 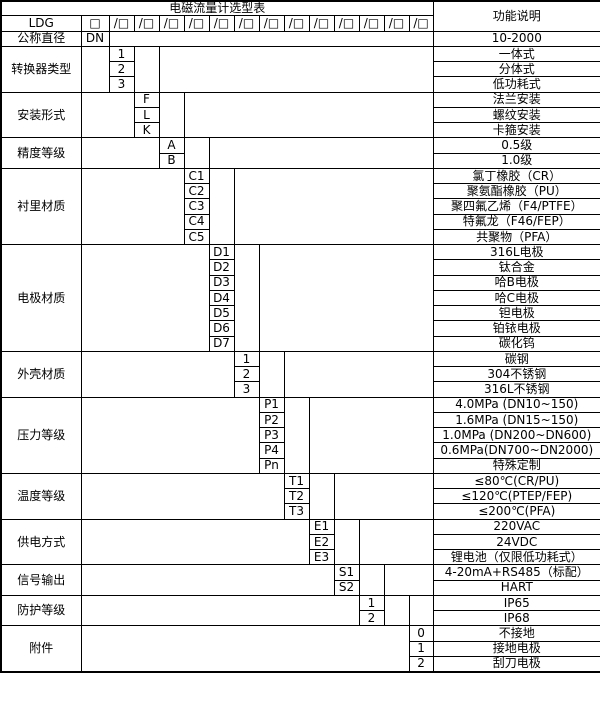 I want to click on category-label: 公称直径, so click(x=41, y=38).